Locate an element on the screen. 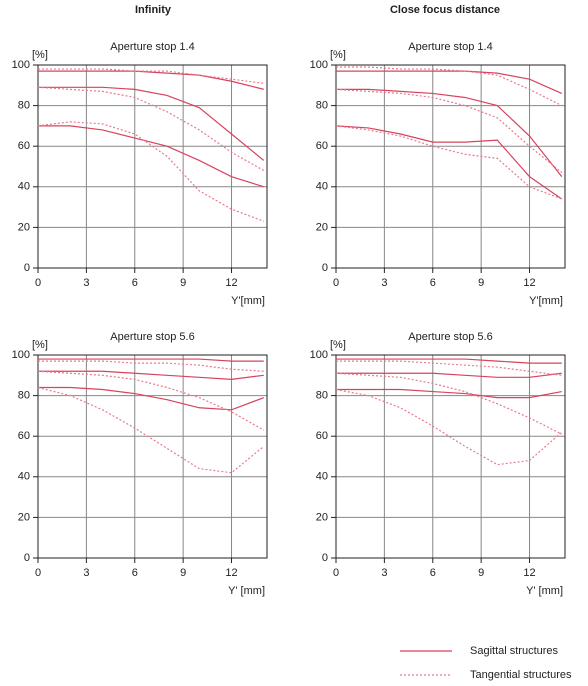  legend-label: Sagittal structures is located at coordinates (514, 651).